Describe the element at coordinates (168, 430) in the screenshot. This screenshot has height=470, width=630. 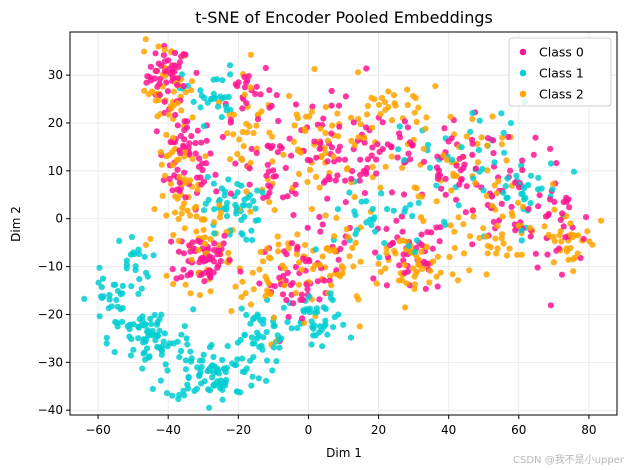
I see `x-tick-label: −40` at that location.